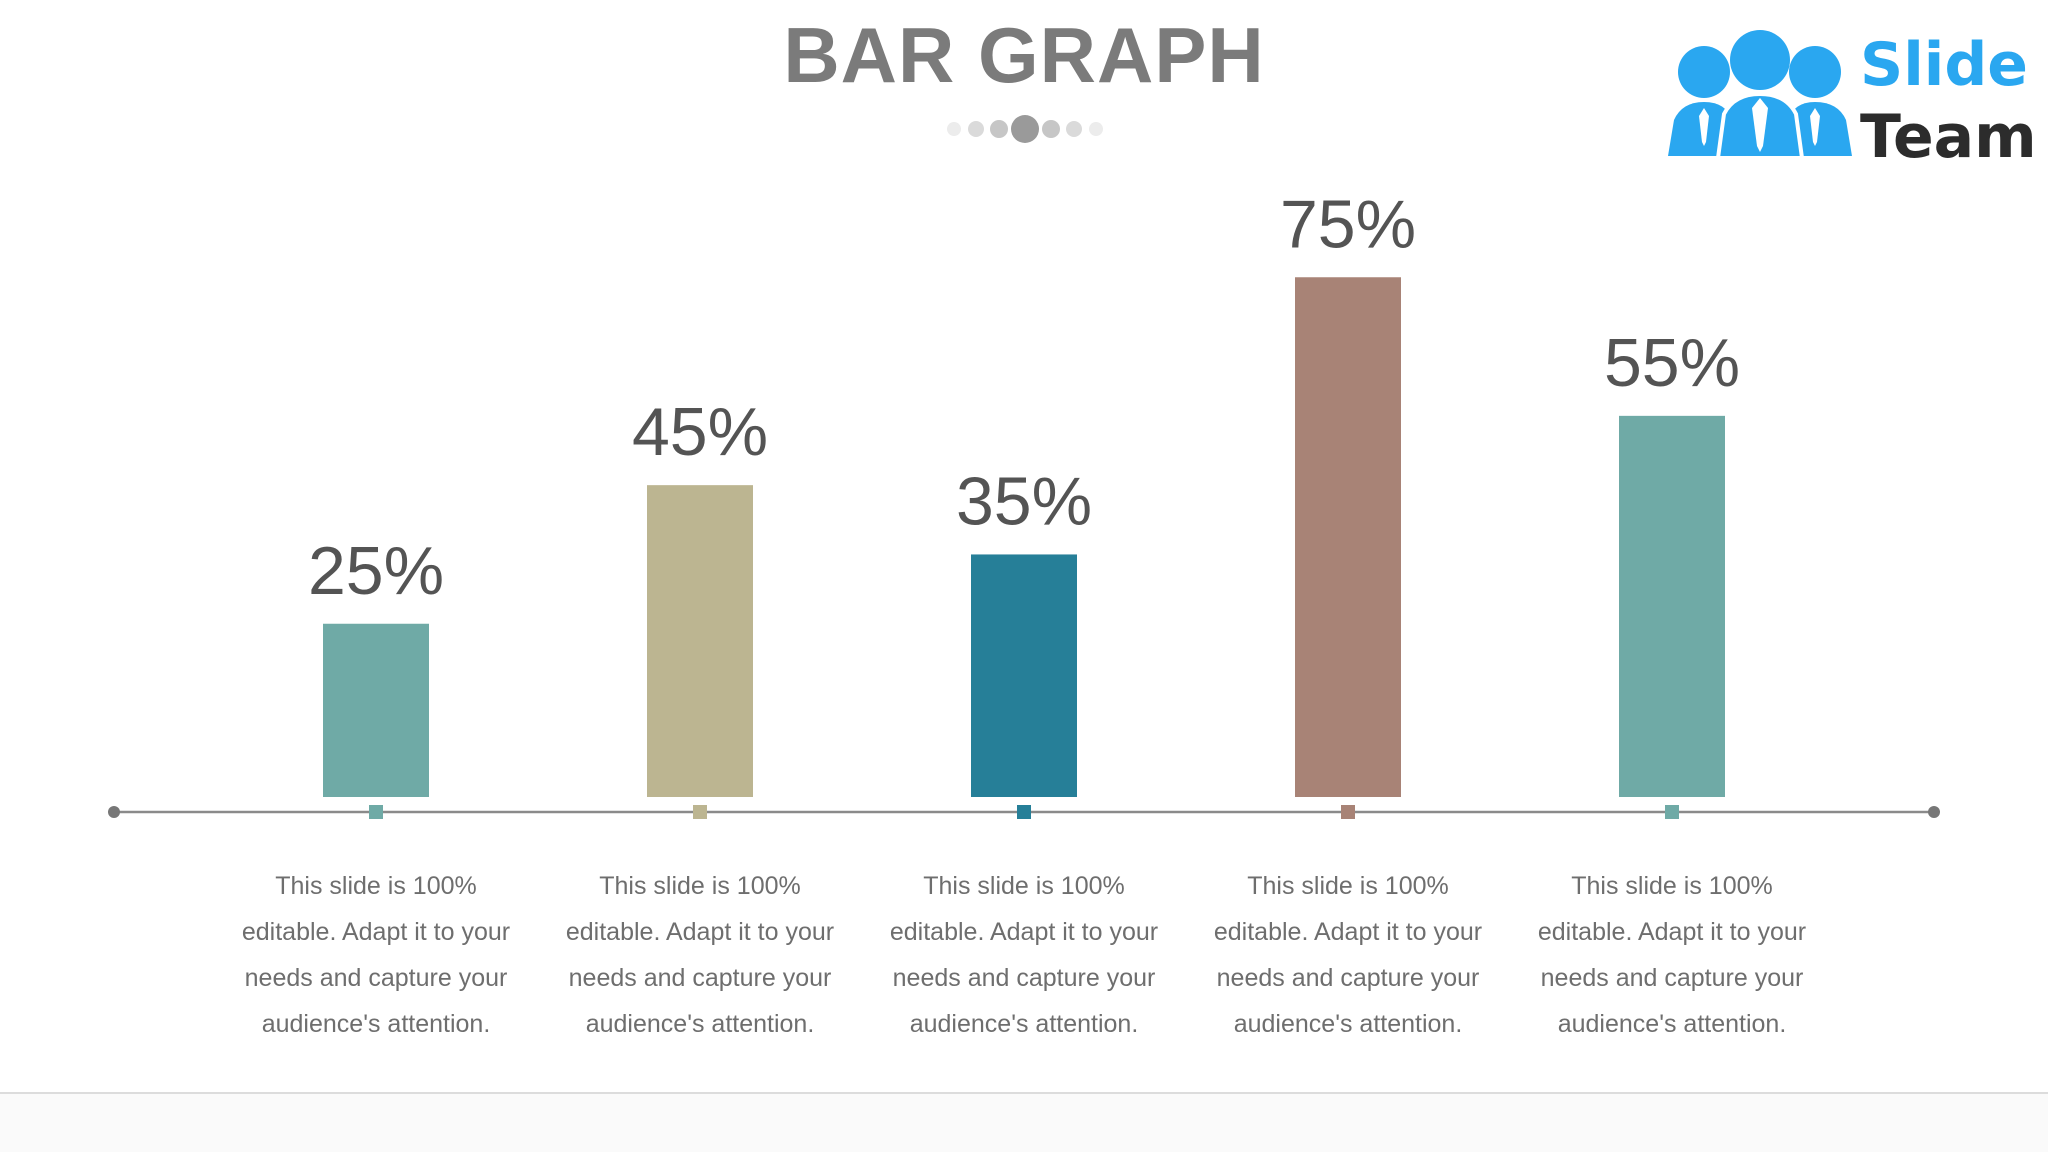 The height and width of the screenshot is (1152, 2048). What do you see at coordinates (1348, 224) in the screenshot?
I see `data-label-4: 75%` at bounding box center [1348, 224].